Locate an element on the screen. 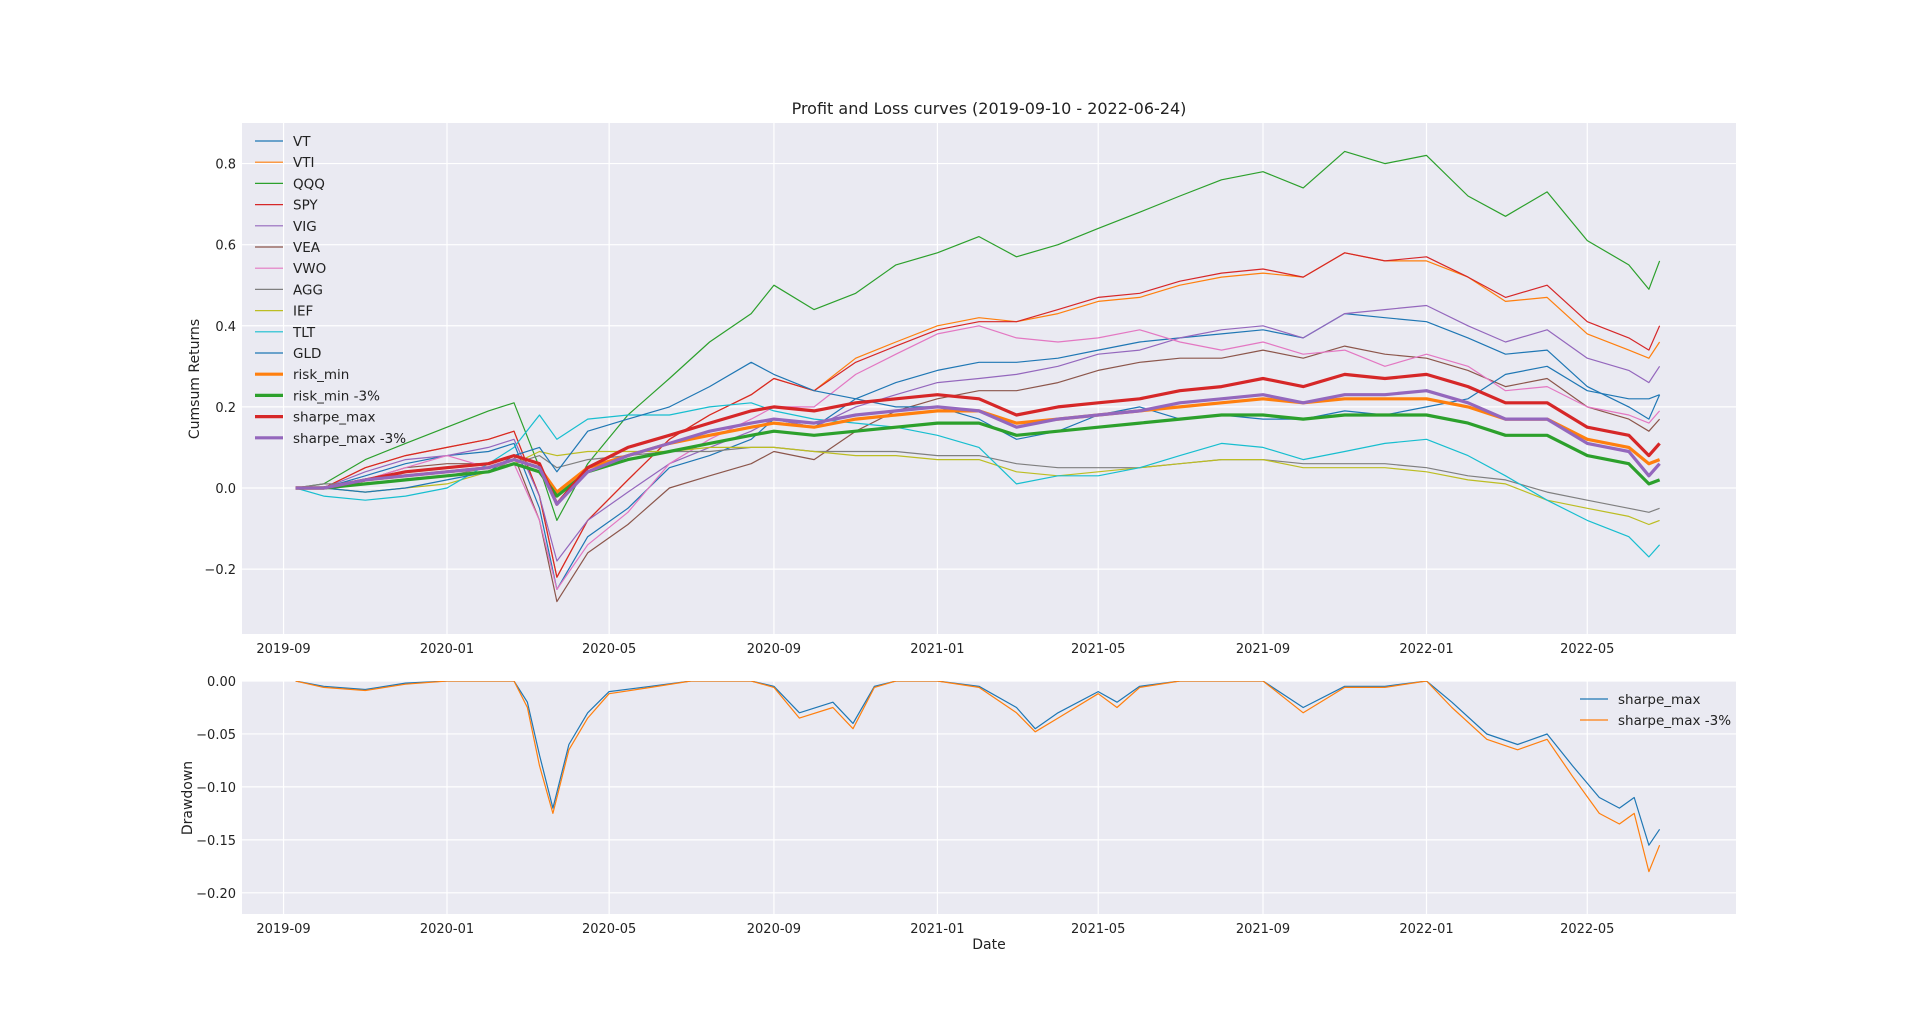  legend-label-tlt: TLT is located at coordinates (304, 333).